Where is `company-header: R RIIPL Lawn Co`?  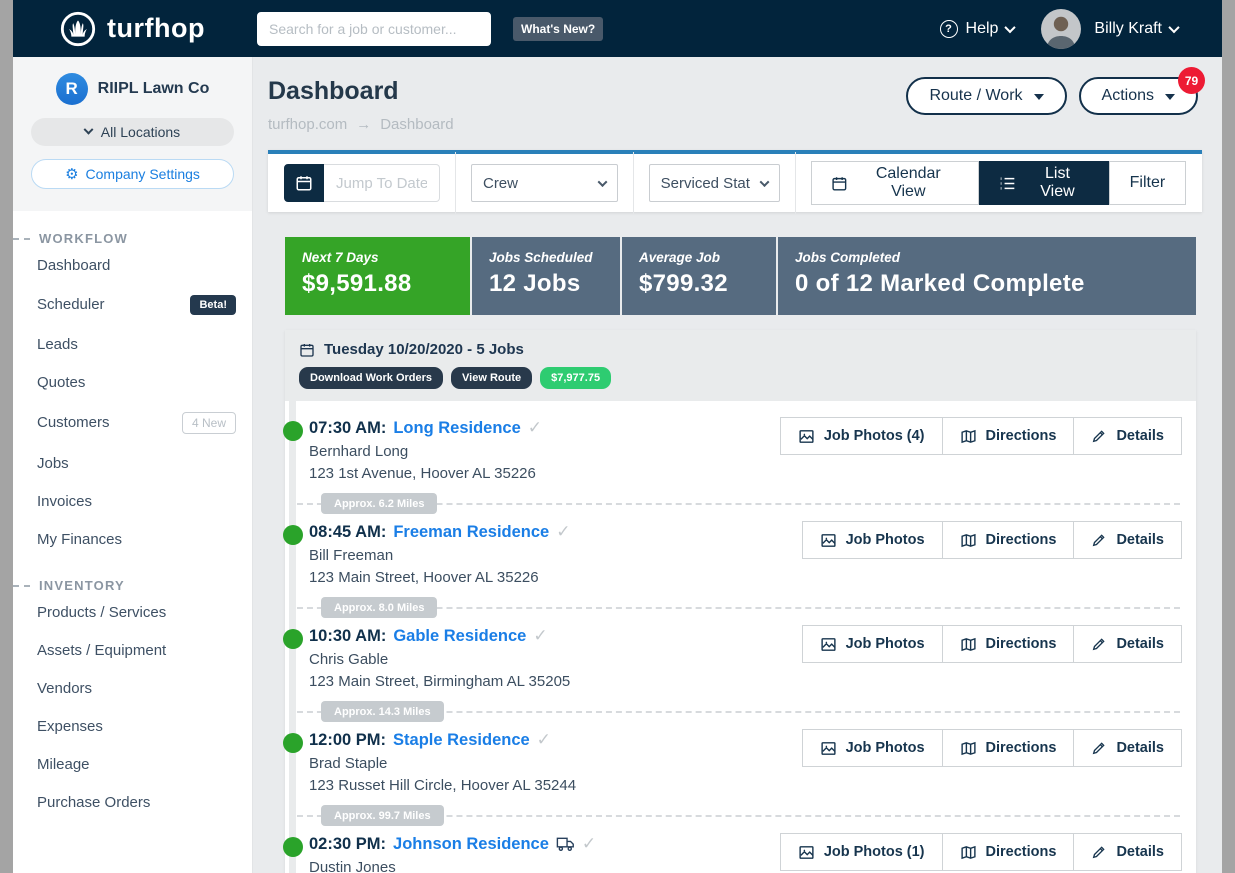
company-header: R RIIPL Lawn Co is located at coordinates (132, 89).